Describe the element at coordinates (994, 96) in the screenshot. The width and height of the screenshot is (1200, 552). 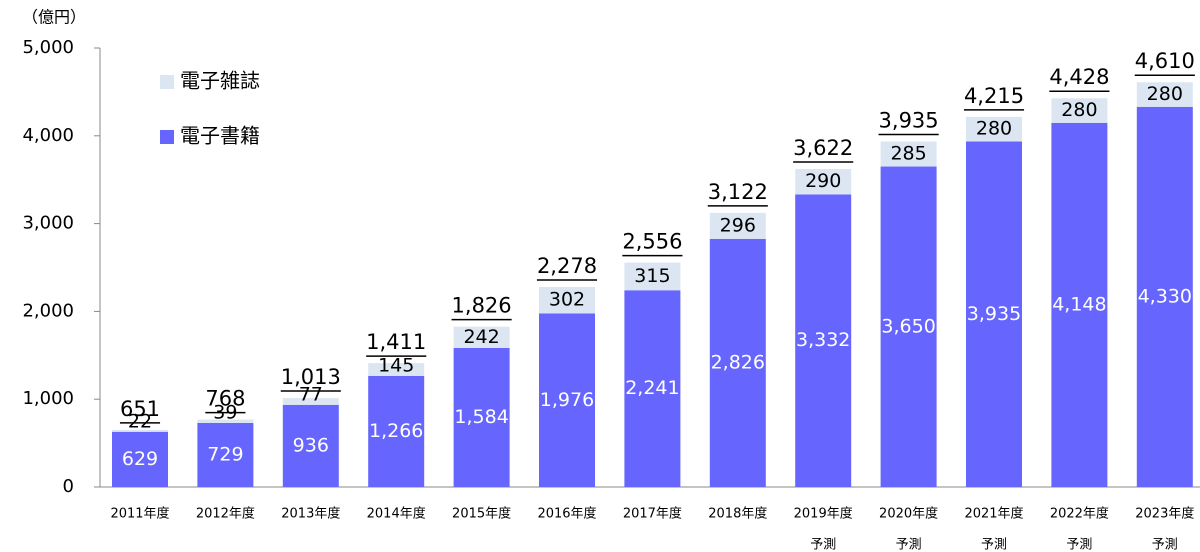
I see `total-label: 4,215` at that location.